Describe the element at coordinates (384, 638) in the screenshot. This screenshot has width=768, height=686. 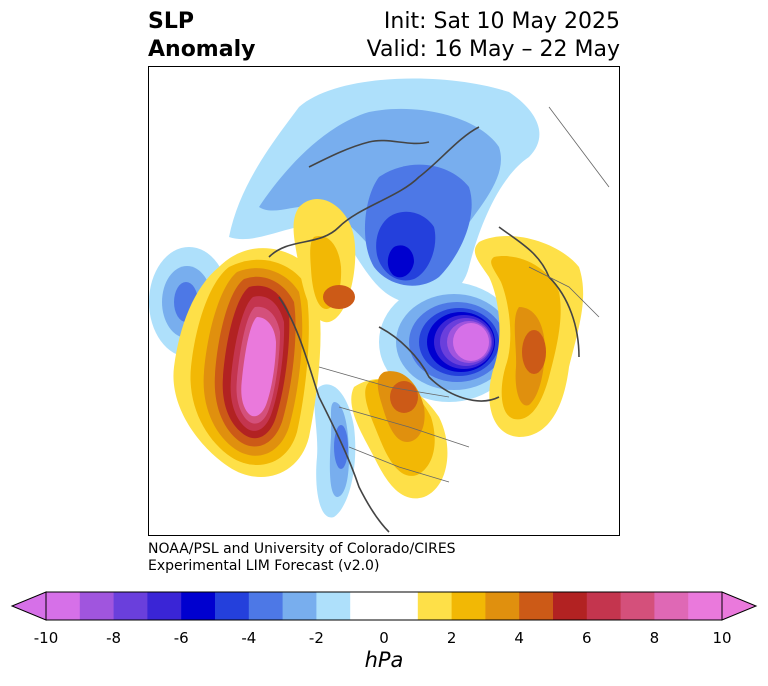
I see `colorbar-tick-label: 0` at that location.